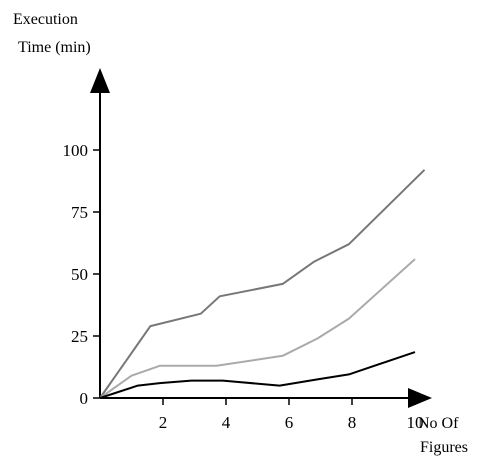 The image size is (484, 457). Describe the element at coordinates (226, 422) in the screenshot. I see `x-tick-label-1: 4` at that location.